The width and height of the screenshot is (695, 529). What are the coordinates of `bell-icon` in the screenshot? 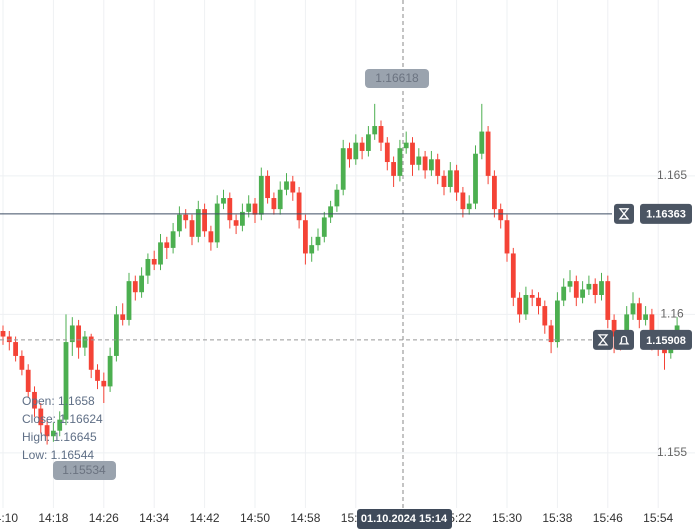 It's located at (624, 340).